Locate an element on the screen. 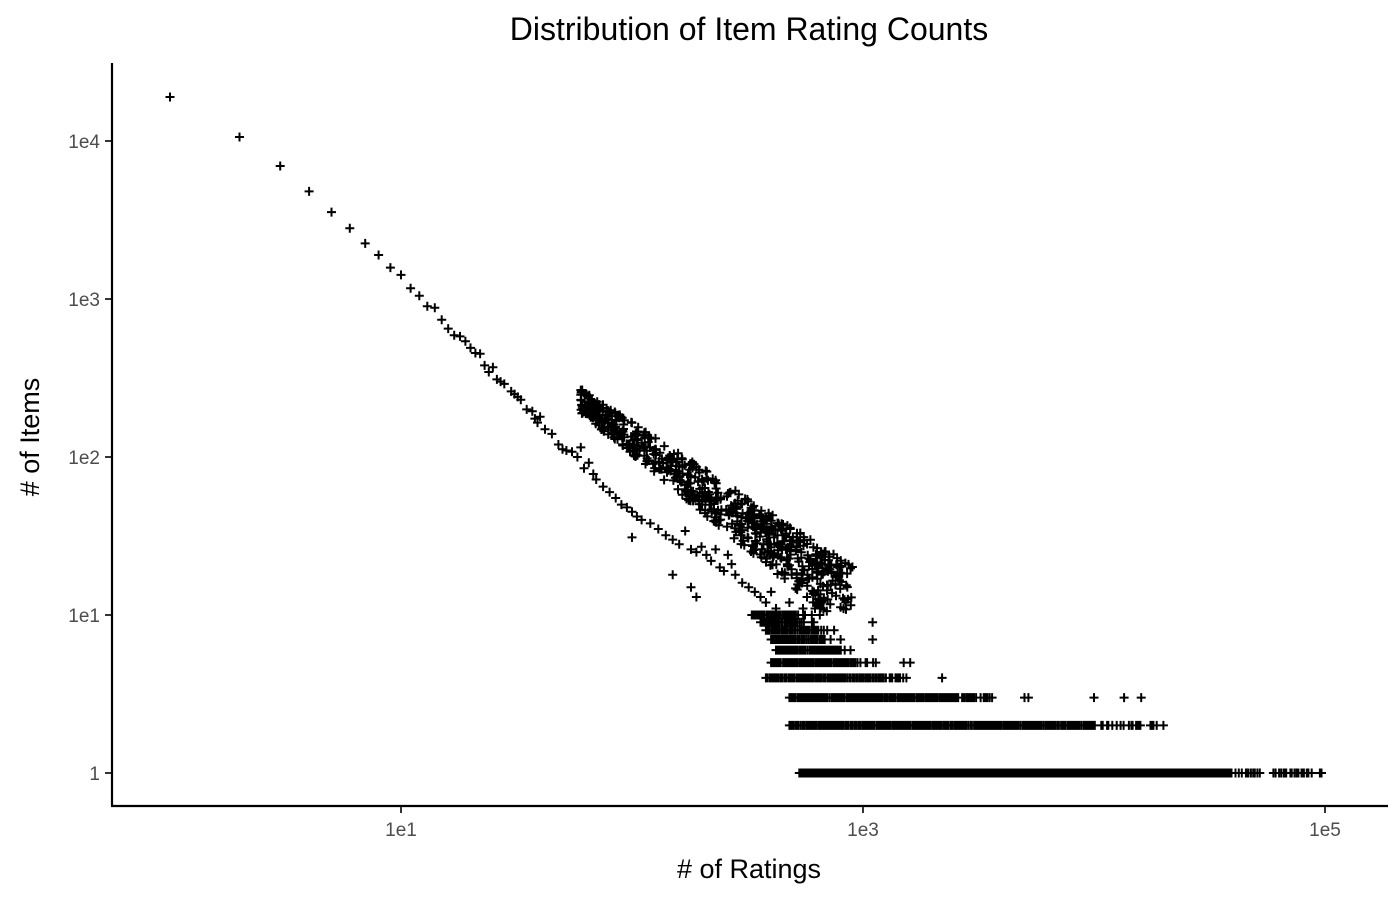 This screenshot has height=900, width=1400. y-tick-label: 1e2 is located at coordinates (84, 458).